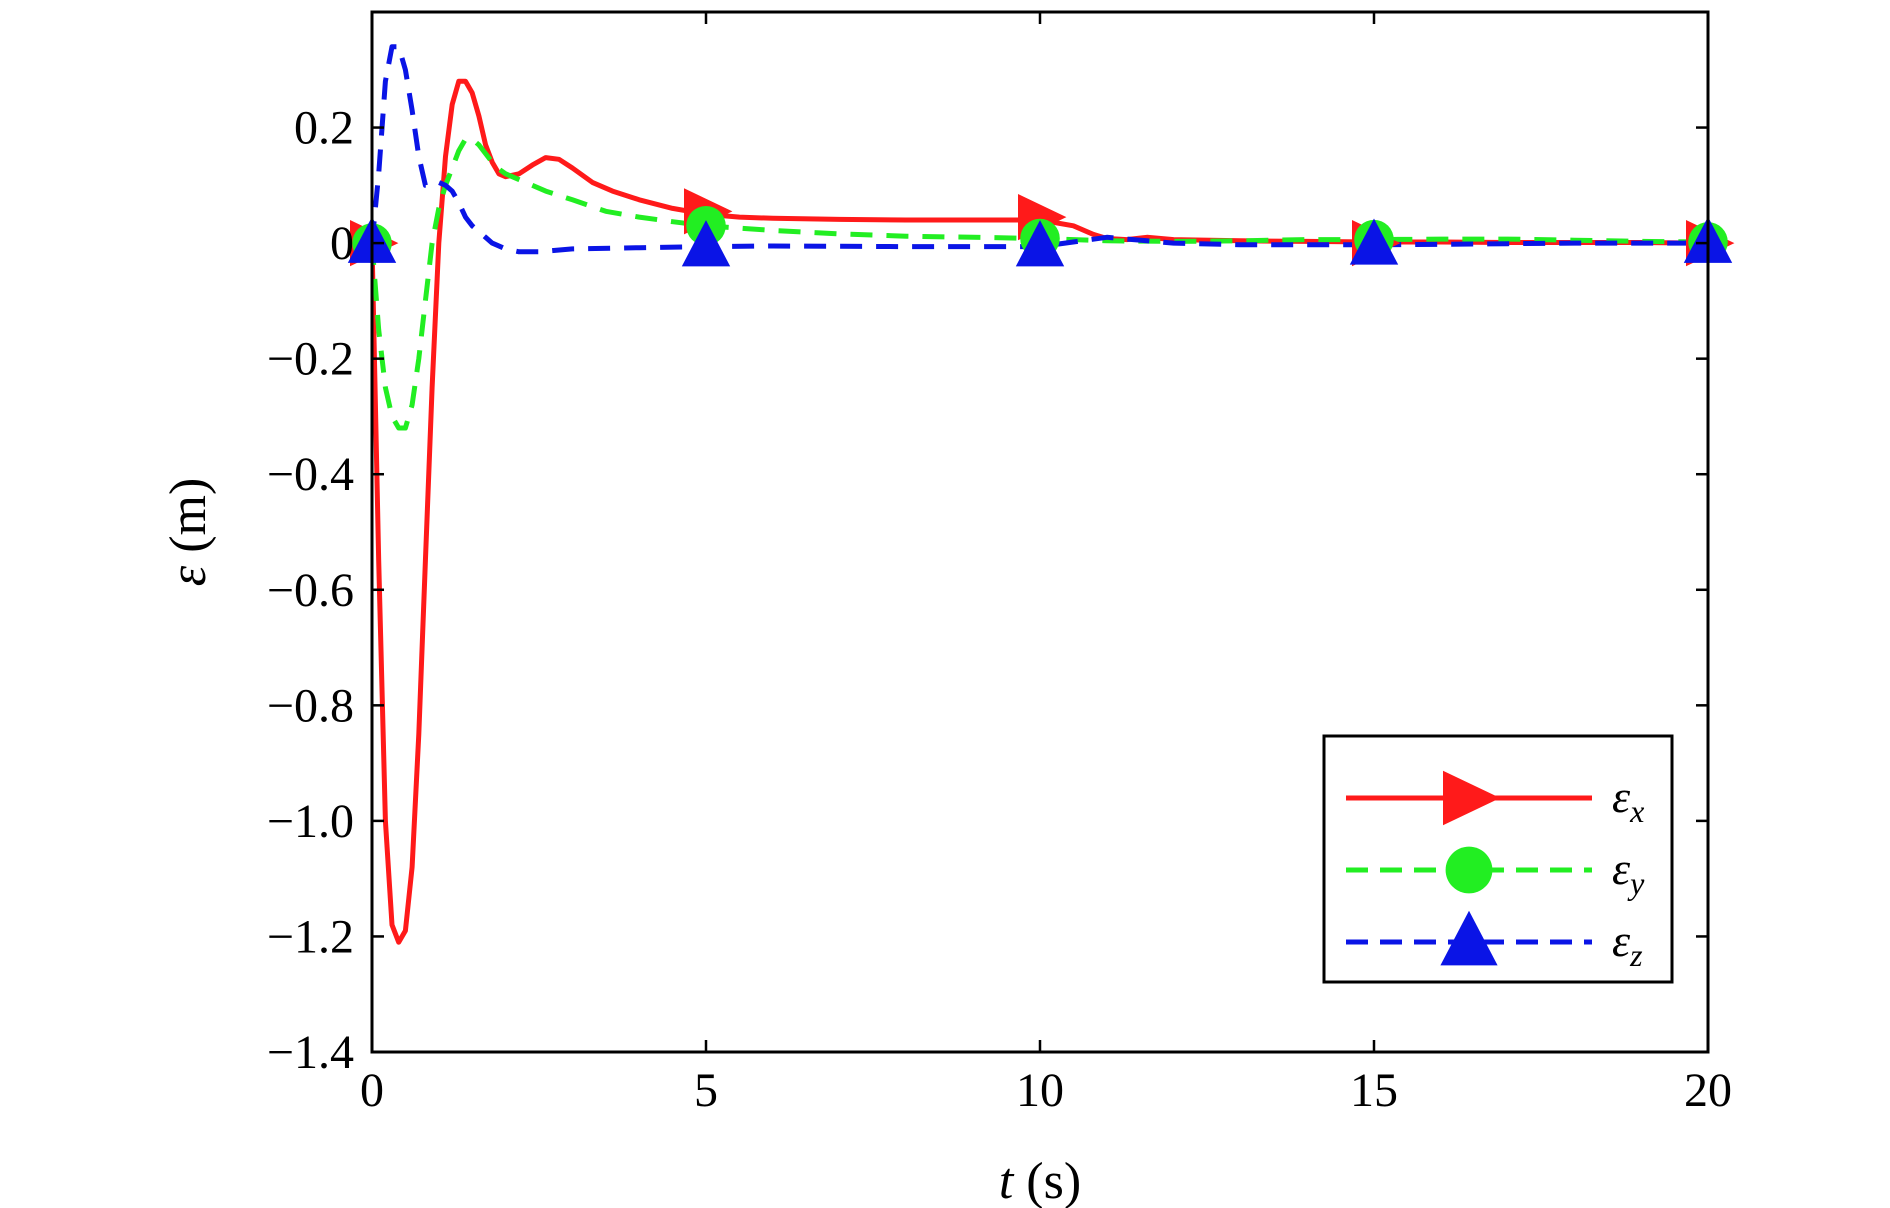 This screenshot has height=1208, width=1890. I want to click on x-tick-label: 15, so click(1374, 1090).